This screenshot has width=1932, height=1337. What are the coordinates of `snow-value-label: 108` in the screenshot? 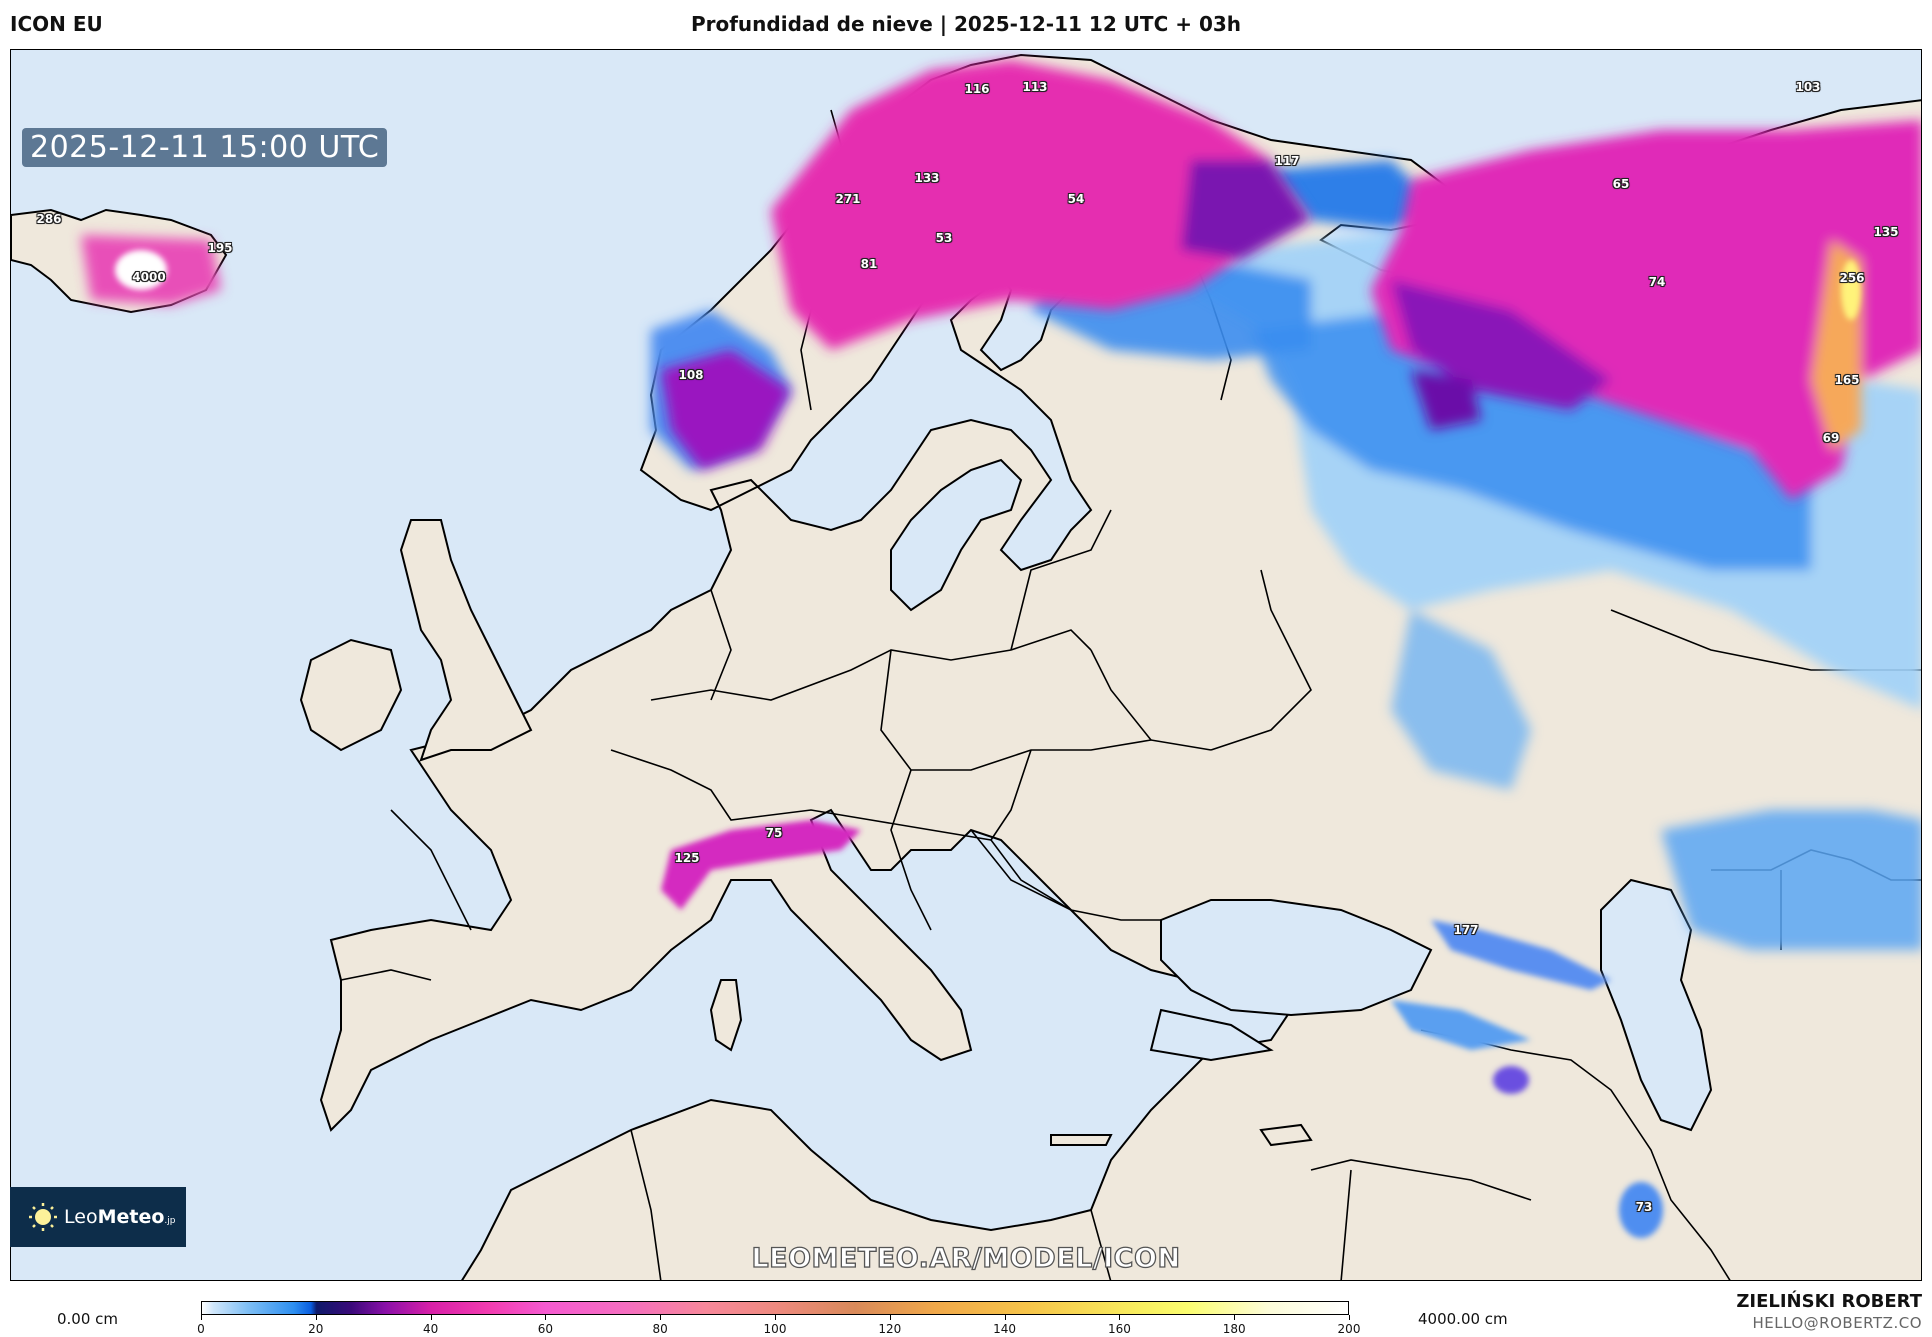 It's located at (691, 375).